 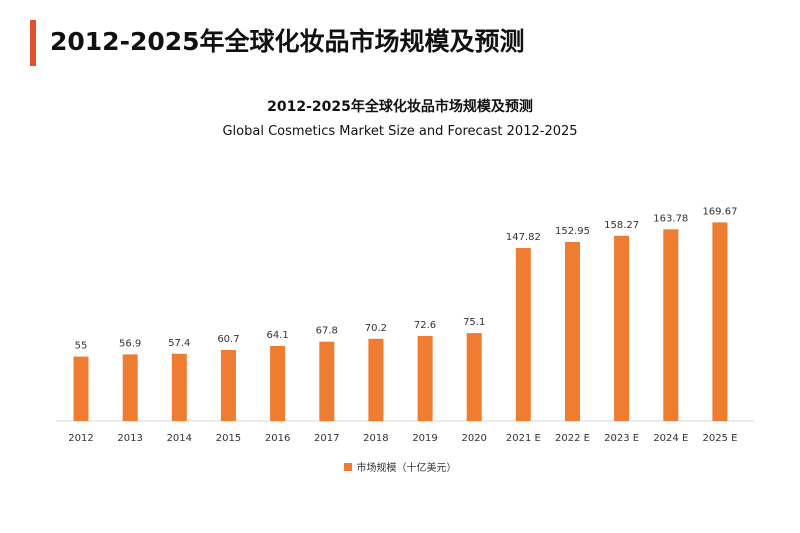 What do you see at coordinates (671, 325) in the screenshot?
I see `bar-2024-E` at bounding box center [671, 325].